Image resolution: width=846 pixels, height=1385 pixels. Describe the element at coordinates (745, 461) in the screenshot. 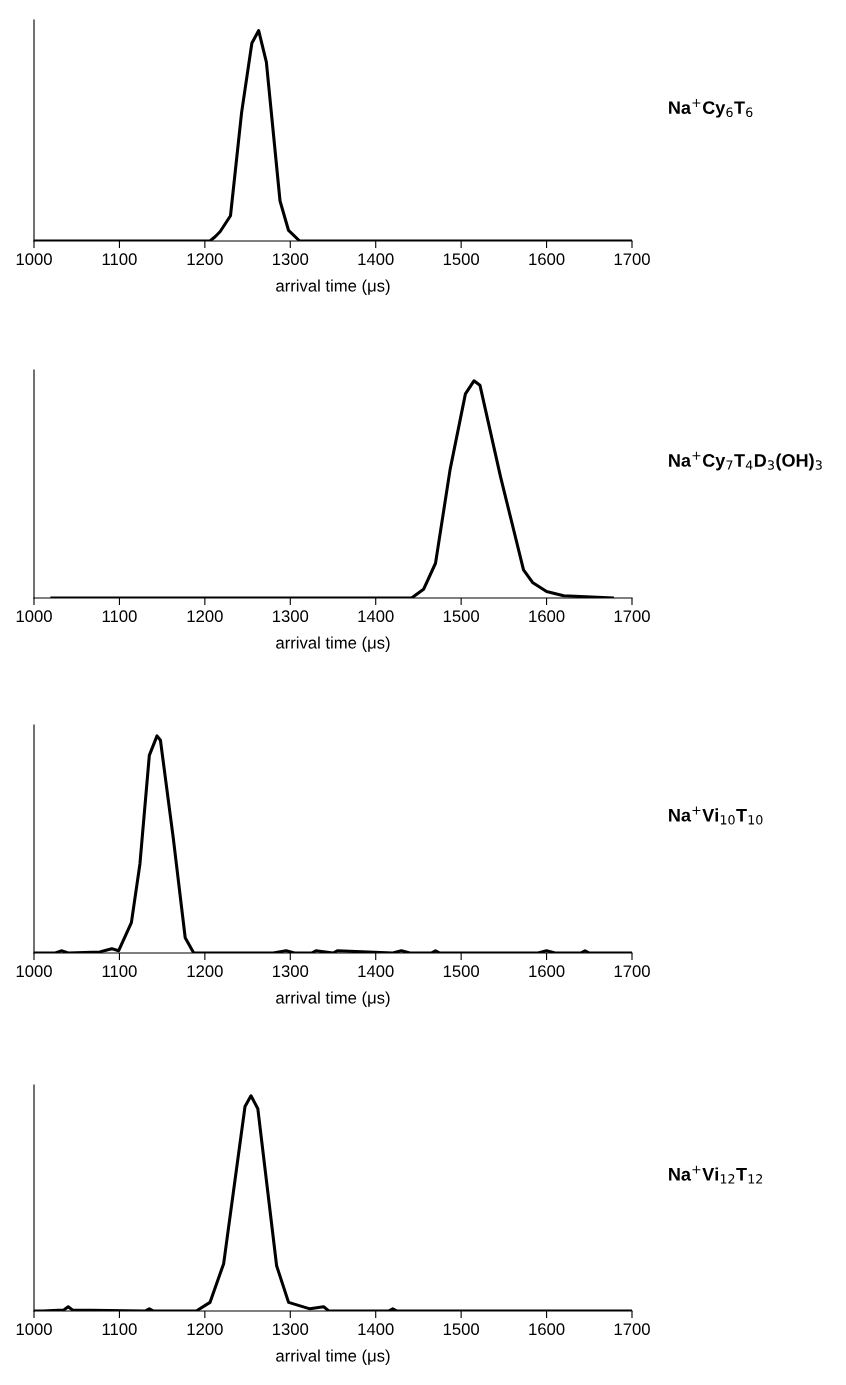

I see `text: Na$^{+}$Cy$_{7}$T$_{4}$D$_{3}$(OH)$_{3}$` at that location.